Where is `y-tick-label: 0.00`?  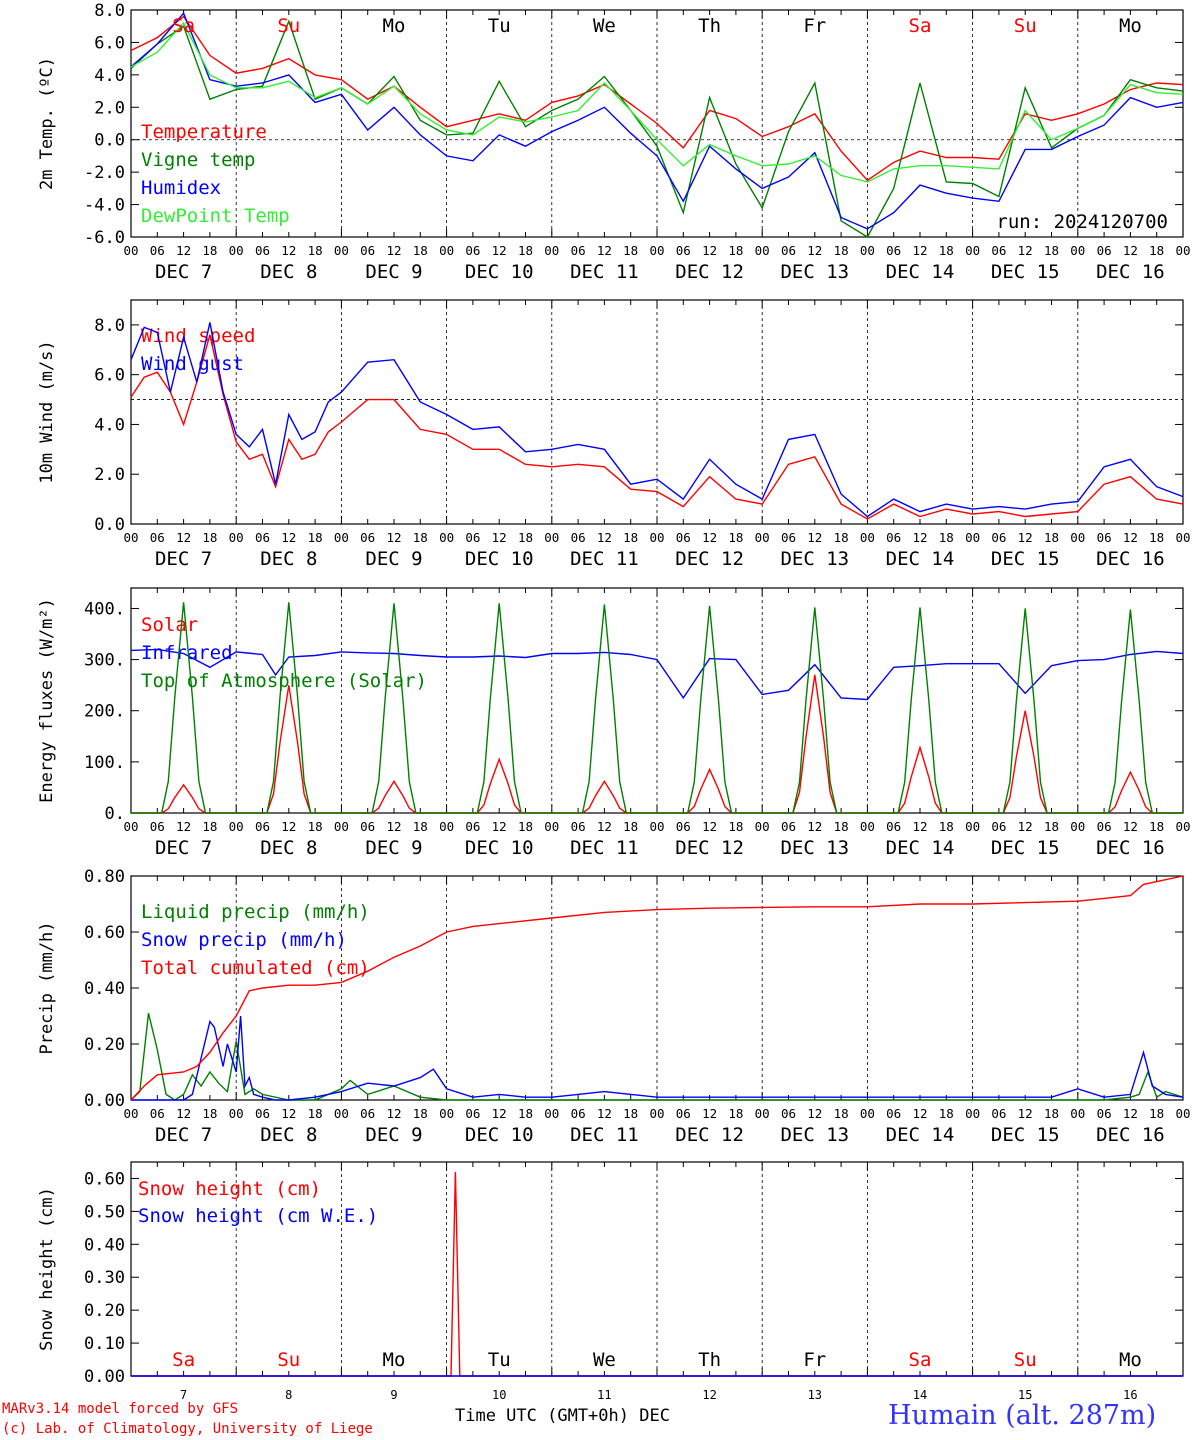 y-tick-label: 0.00 is located at coordinates (104, 1101).